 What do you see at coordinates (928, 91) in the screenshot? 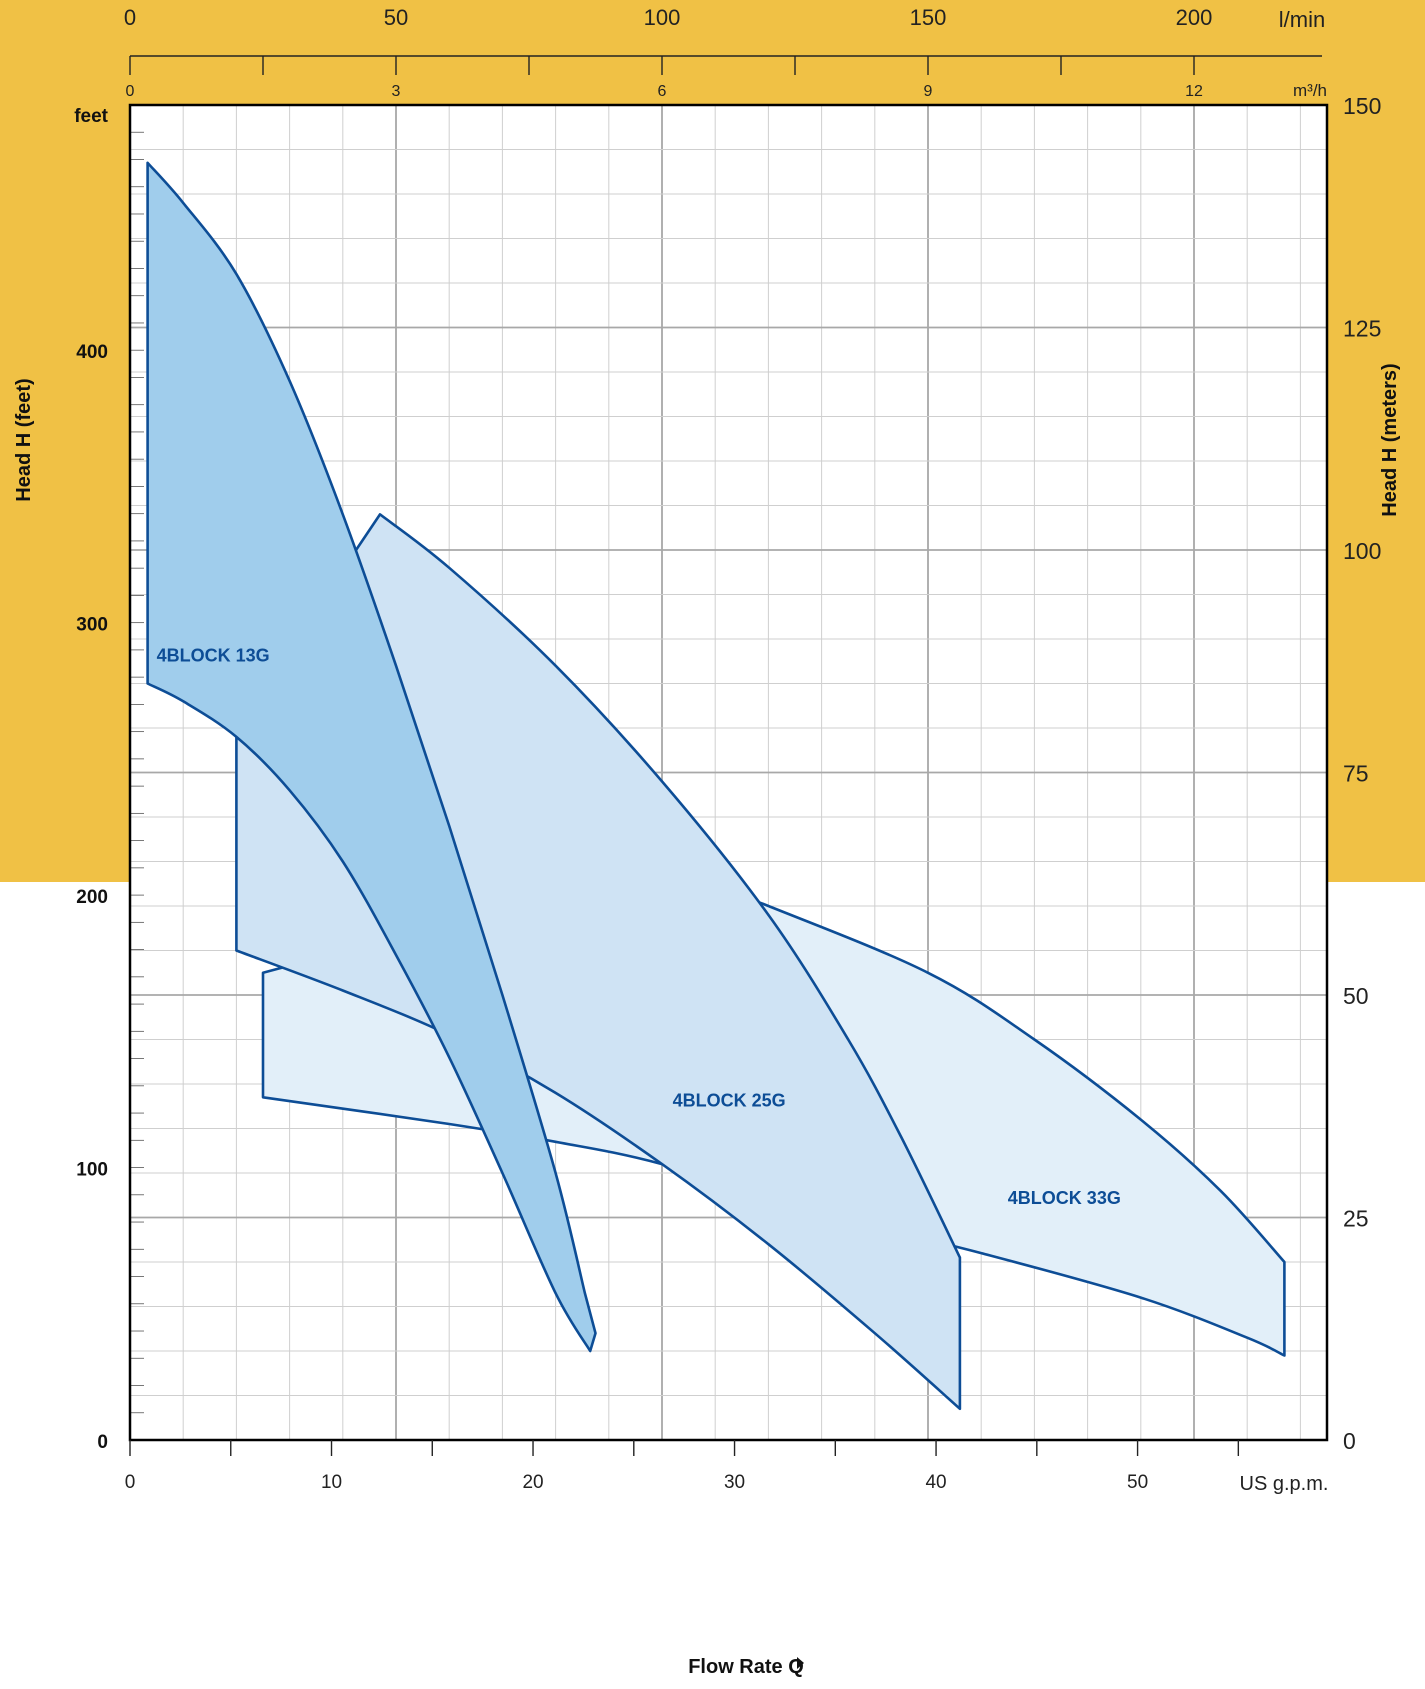
I see `top-m3h-tick-label: 9` at bounding box center [928, 91].